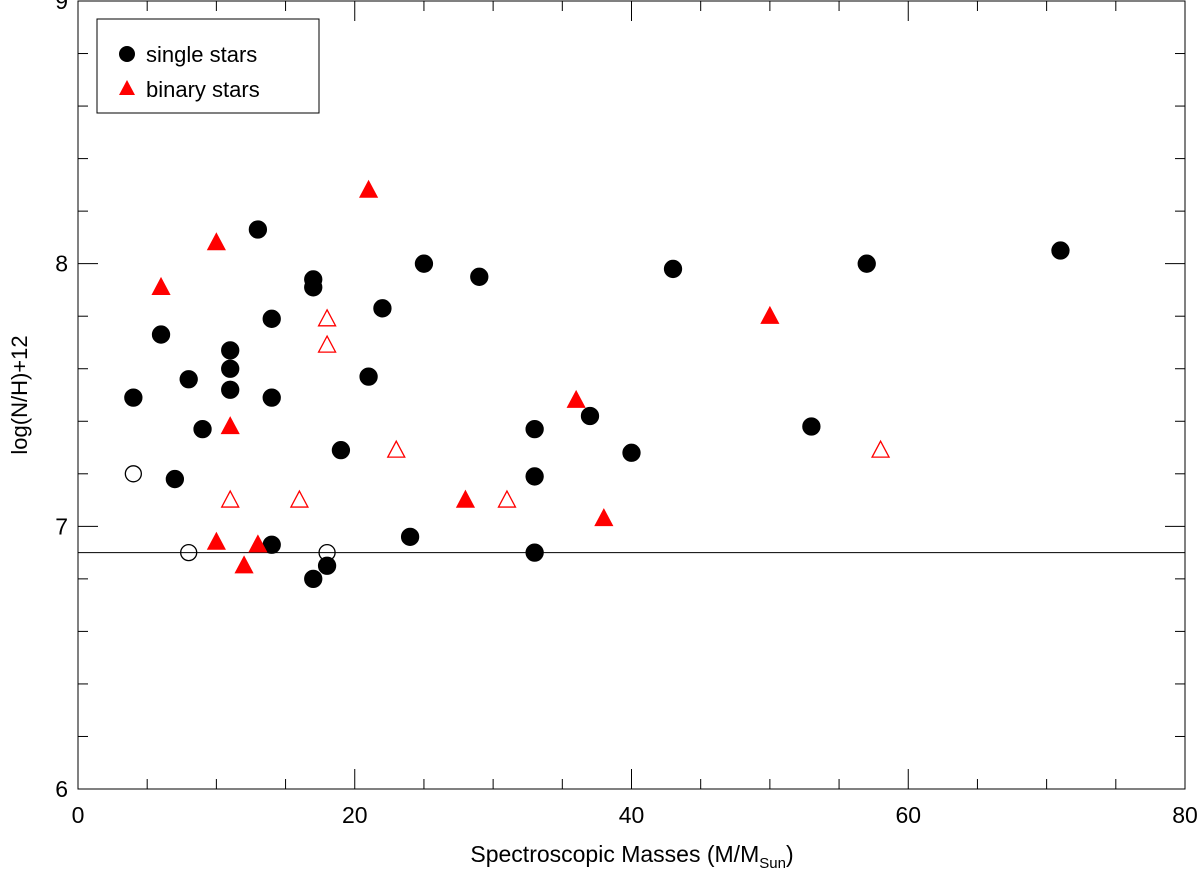 The height and width of the screenshot is (878, 1200). Describe the element at coordinates (127, 87) in the screenshot. I see `legend-triangle-marker` at that location.